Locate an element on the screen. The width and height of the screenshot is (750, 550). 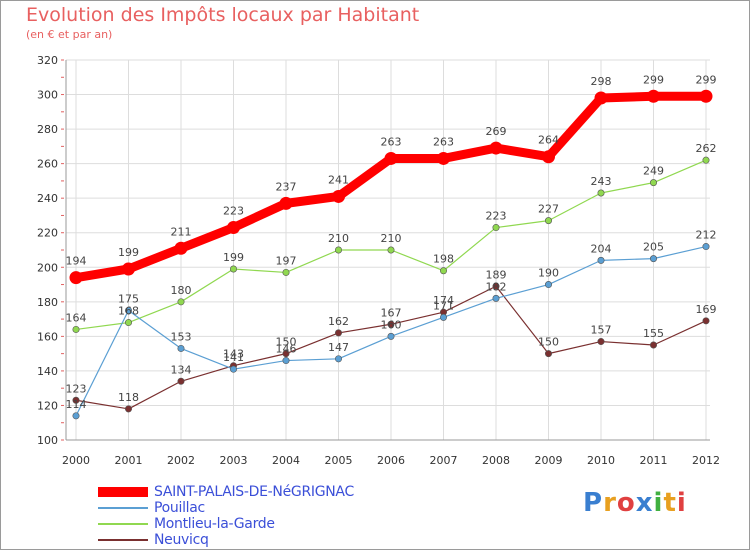
data-label: 194 is located at coordinates (76, 261).